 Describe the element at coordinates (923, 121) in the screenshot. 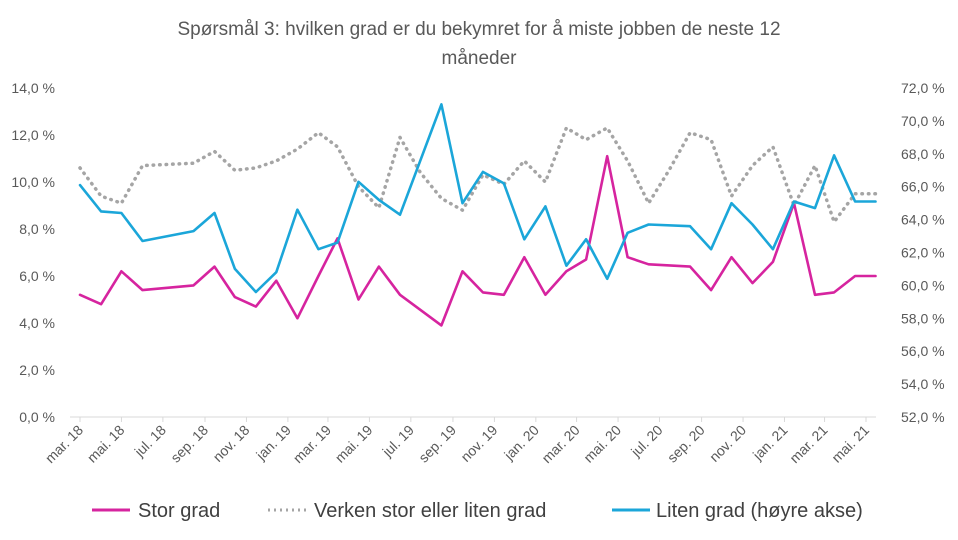

I see `y-right-tick-label: 70,0 %` at that location.